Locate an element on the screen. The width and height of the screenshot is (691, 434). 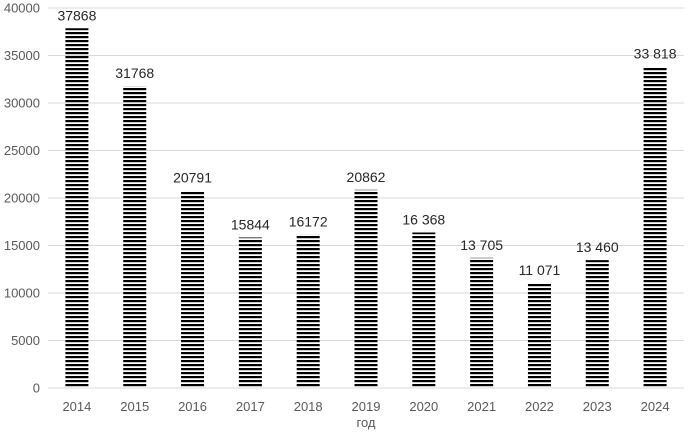
bar-2020 is located at coordinates (424, 310).